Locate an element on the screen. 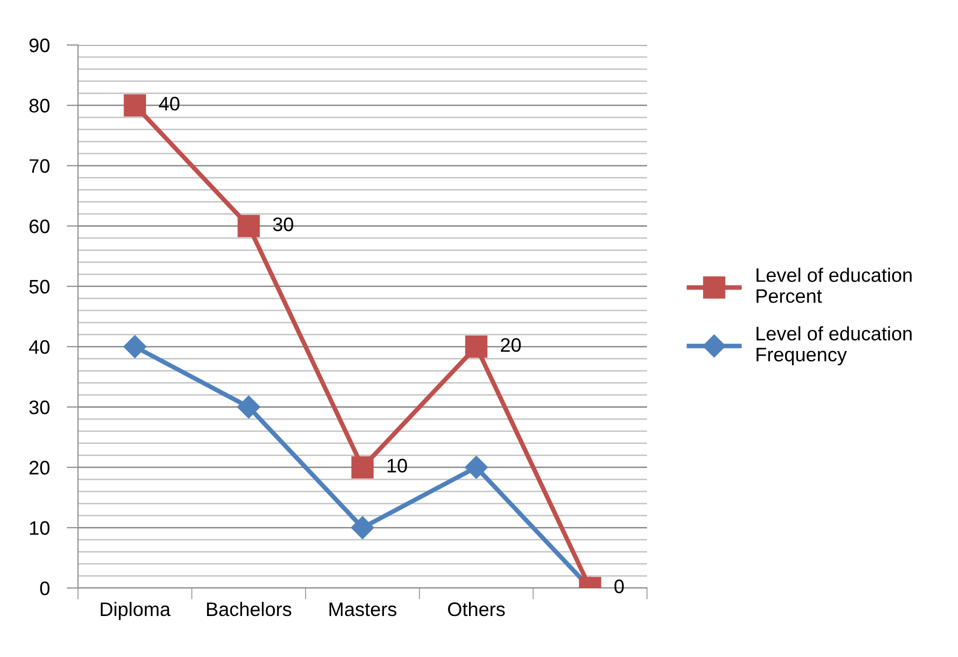 This screenshot has height=657, width=958. x-tick-label: Masters is located at coordinates (363, 609).